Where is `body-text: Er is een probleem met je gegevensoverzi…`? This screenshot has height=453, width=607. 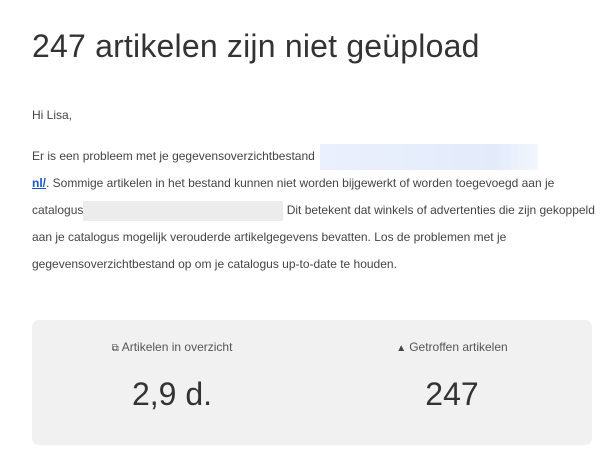
body-text: Er is een probleem met je gegevensoverzi… is located at coordinates (175, 156).